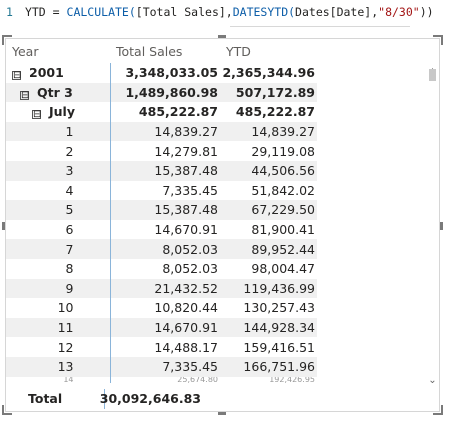 This screenshot has width=458, height=423. I want to click on total-sales-value: 30,092,646.83, so click(150, 398).